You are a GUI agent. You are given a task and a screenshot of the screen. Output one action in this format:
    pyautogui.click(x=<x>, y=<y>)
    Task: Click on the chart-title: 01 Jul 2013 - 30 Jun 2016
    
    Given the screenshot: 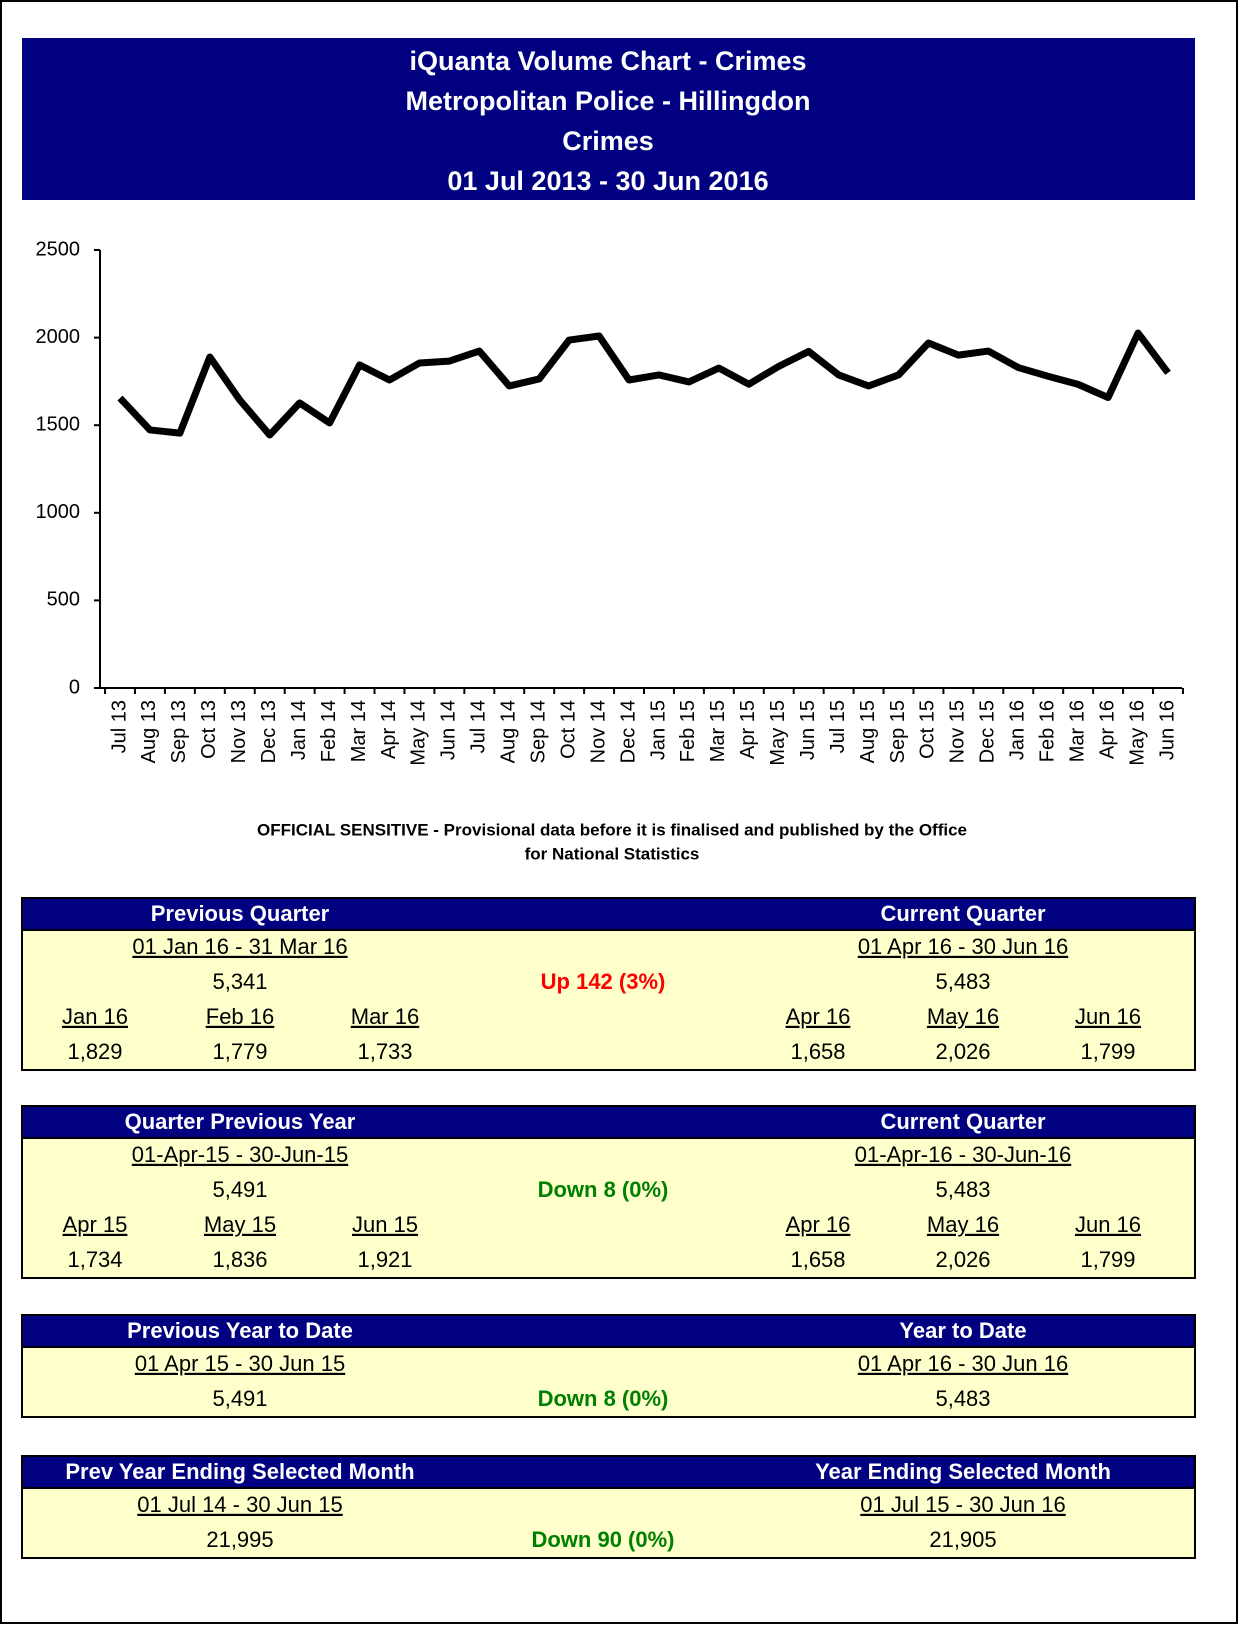 What is the action you would take?
    pyautogui.click(x=607, y=181)
    